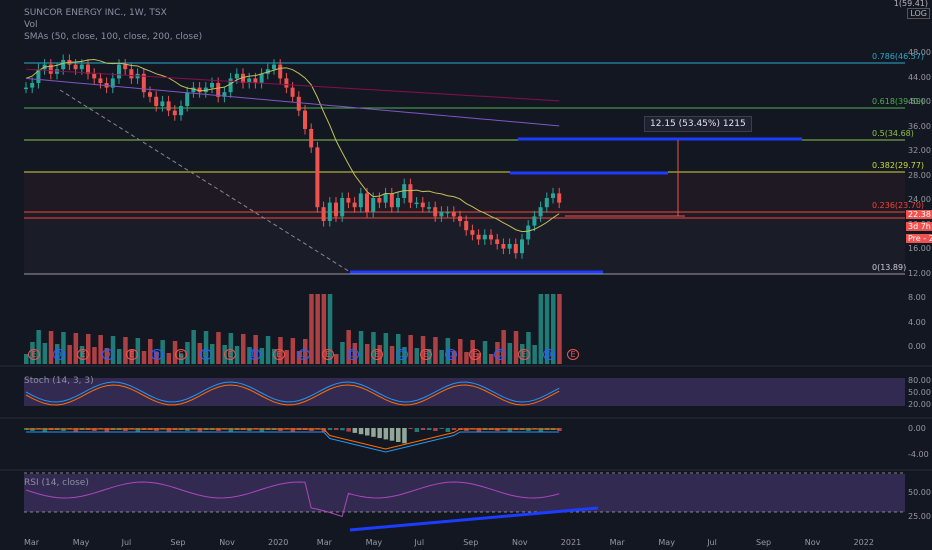  What do you see at coordinates (292, 499) in the screenshot?
I see `rsi-line` at bounding box center [292, 499].